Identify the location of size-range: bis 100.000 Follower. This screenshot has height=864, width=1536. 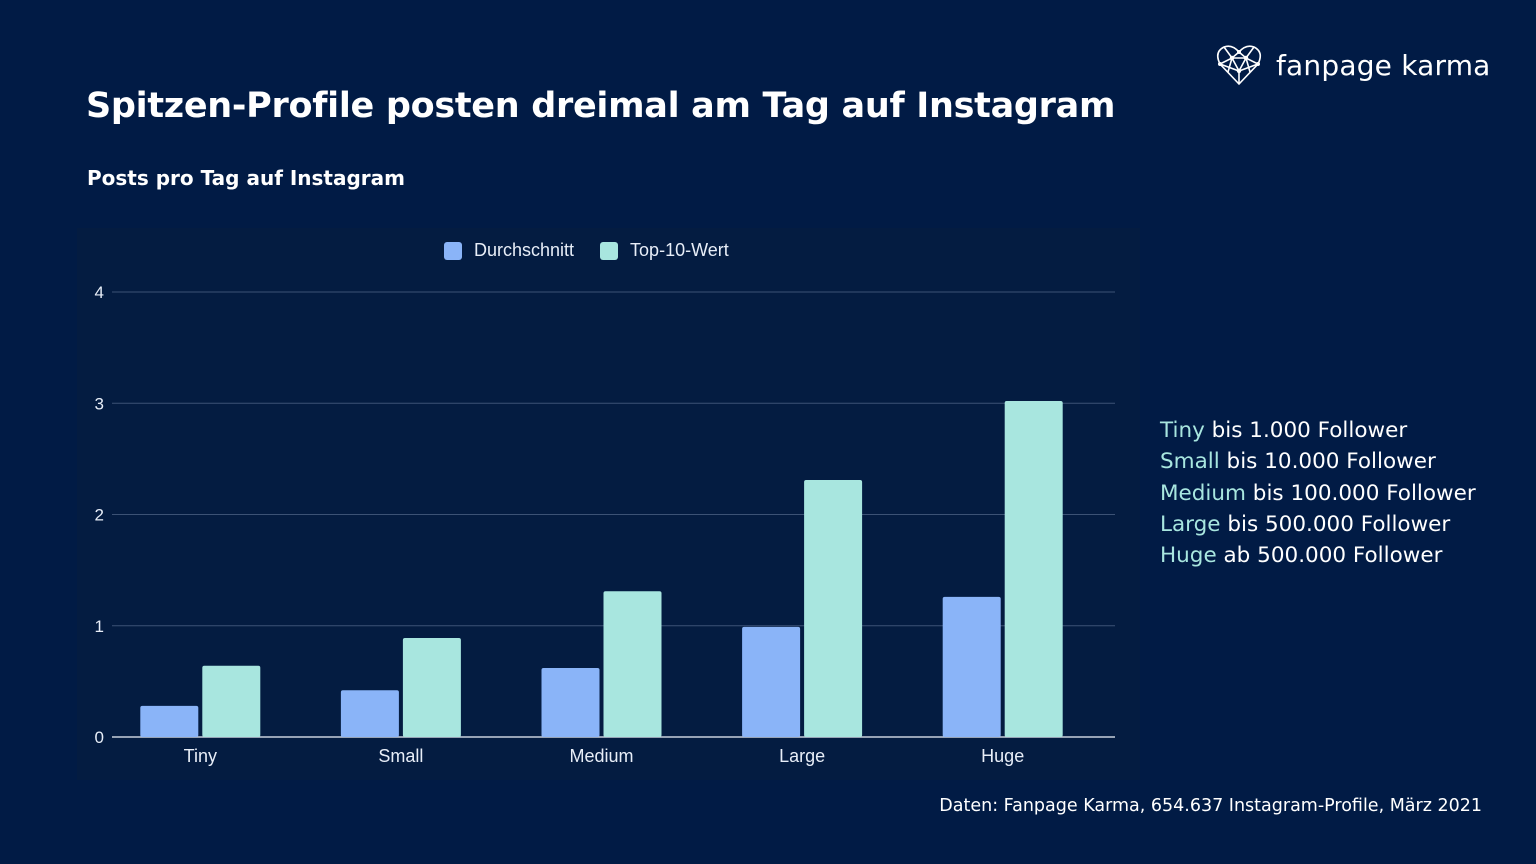
(1360, 493).